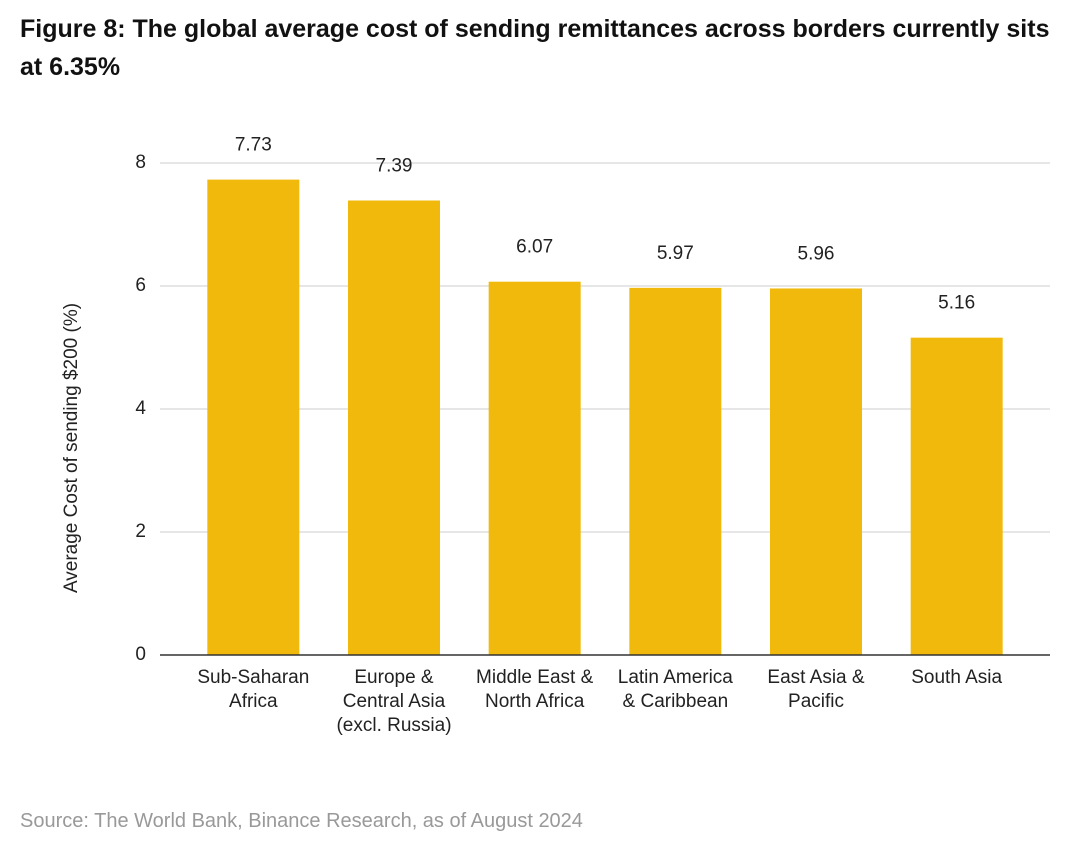 The width and height of the screenshot is (1080, 855). What do you see at coordinates (957, 677) in the screenshot?
I see `x-tick-label: South Asia` at bounding box center [957, 677].